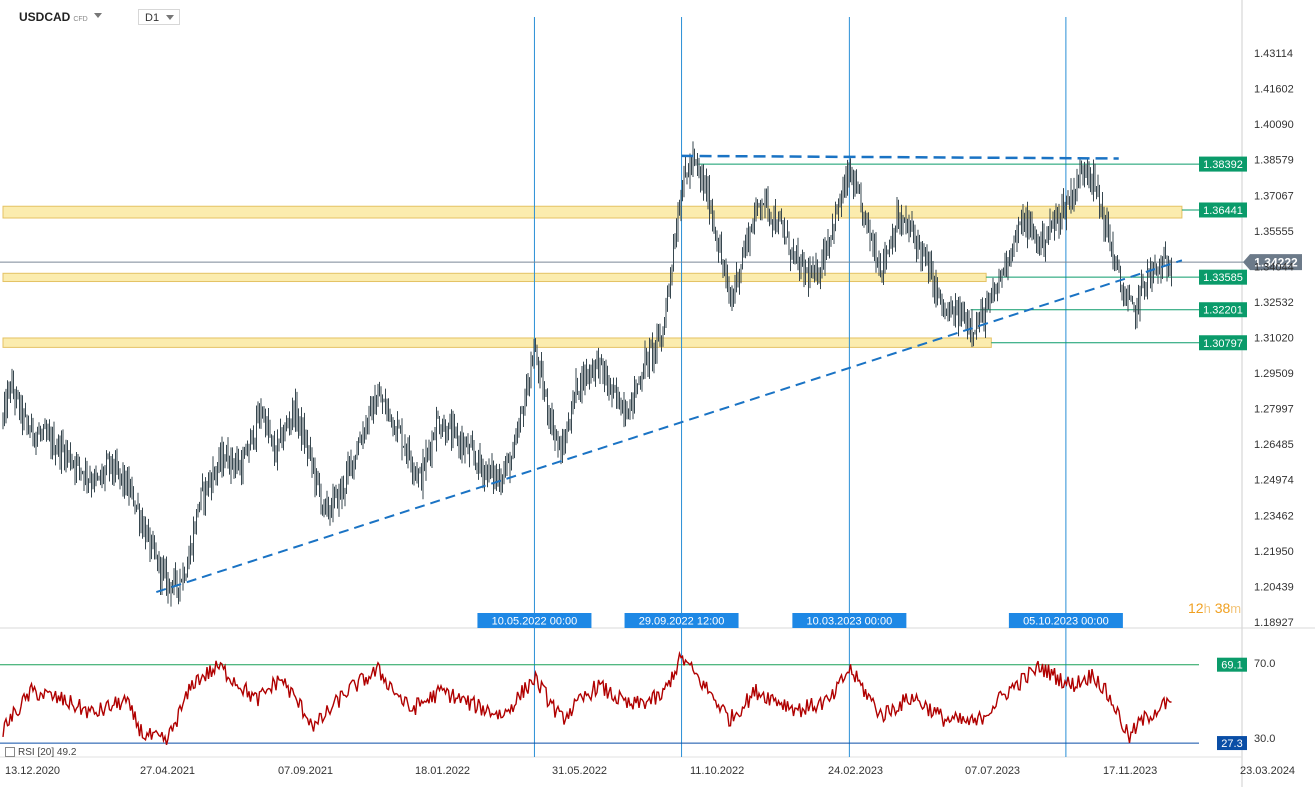 This screenshot has width=1315, height=787. Describe the element at coordinates (1065, 620) in the screenshot. I see `date-marker-label-bg` at that location.